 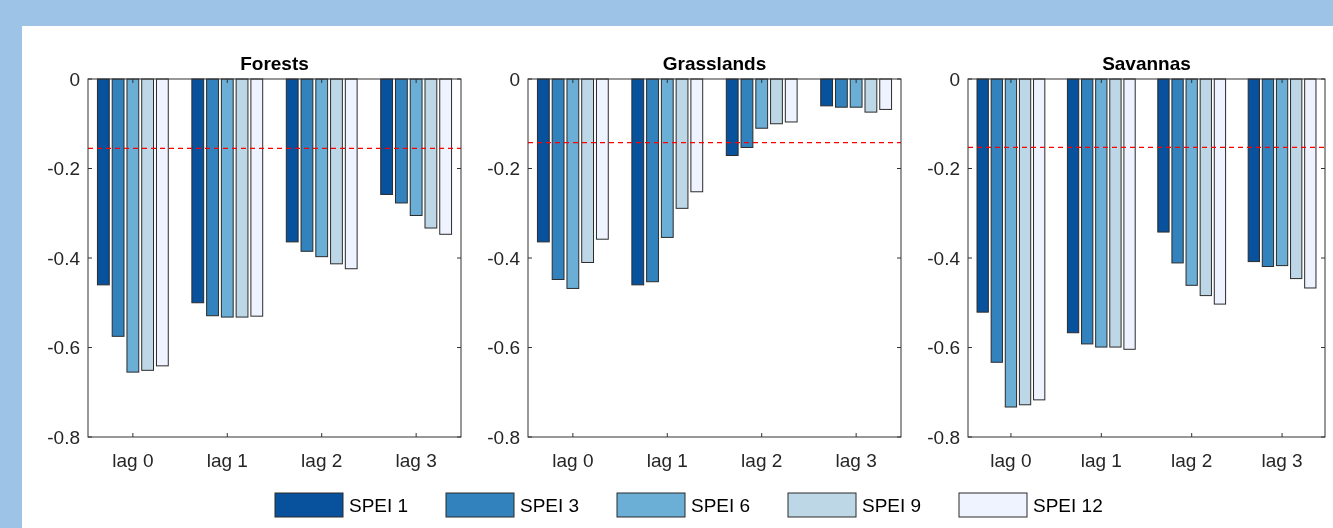 I want to click on legend-label: SPEI 12, so click(x=1068, y=505).